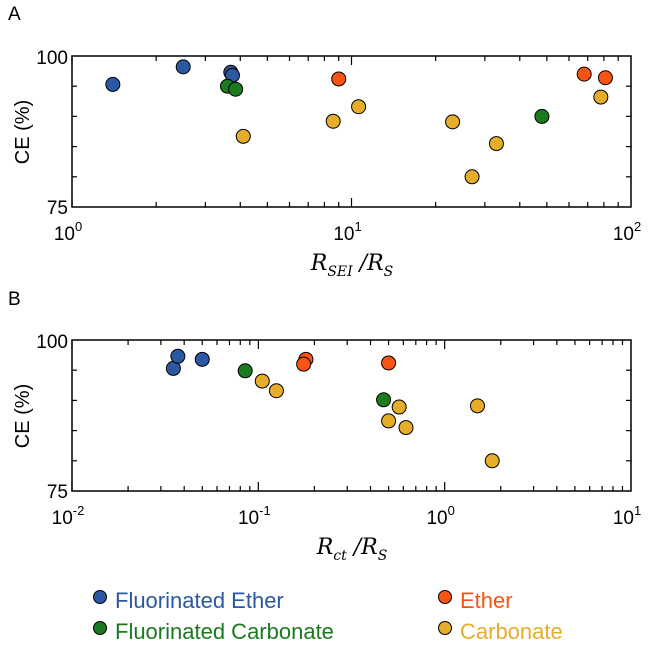 This screenshot has width=654, height=645. Describe the element at coordinates (352, 549) in the screenshot. I see `panel-b-x-axis-label: Rct /RS` at that location.